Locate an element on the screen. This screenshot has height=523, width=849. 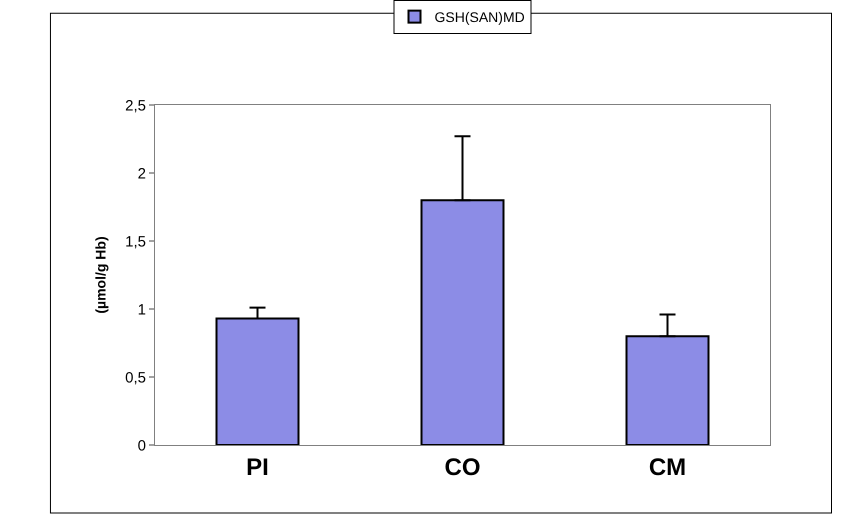
text: 0,5 is located at coordinates (135, 377).